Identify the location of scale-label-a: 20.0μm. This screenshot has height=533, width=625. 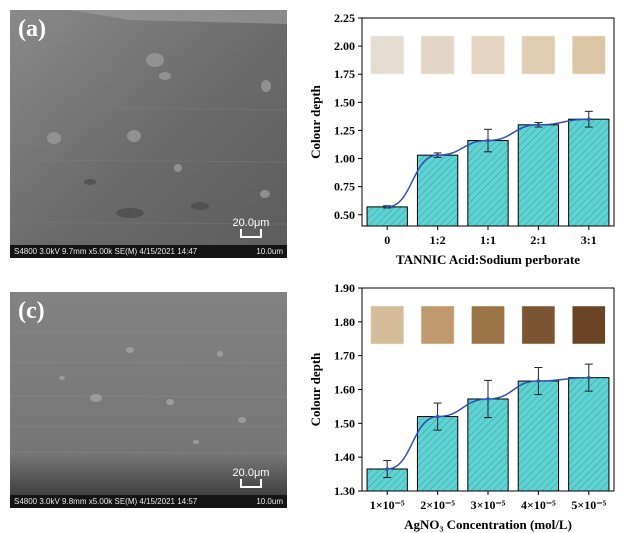
(251, 223).